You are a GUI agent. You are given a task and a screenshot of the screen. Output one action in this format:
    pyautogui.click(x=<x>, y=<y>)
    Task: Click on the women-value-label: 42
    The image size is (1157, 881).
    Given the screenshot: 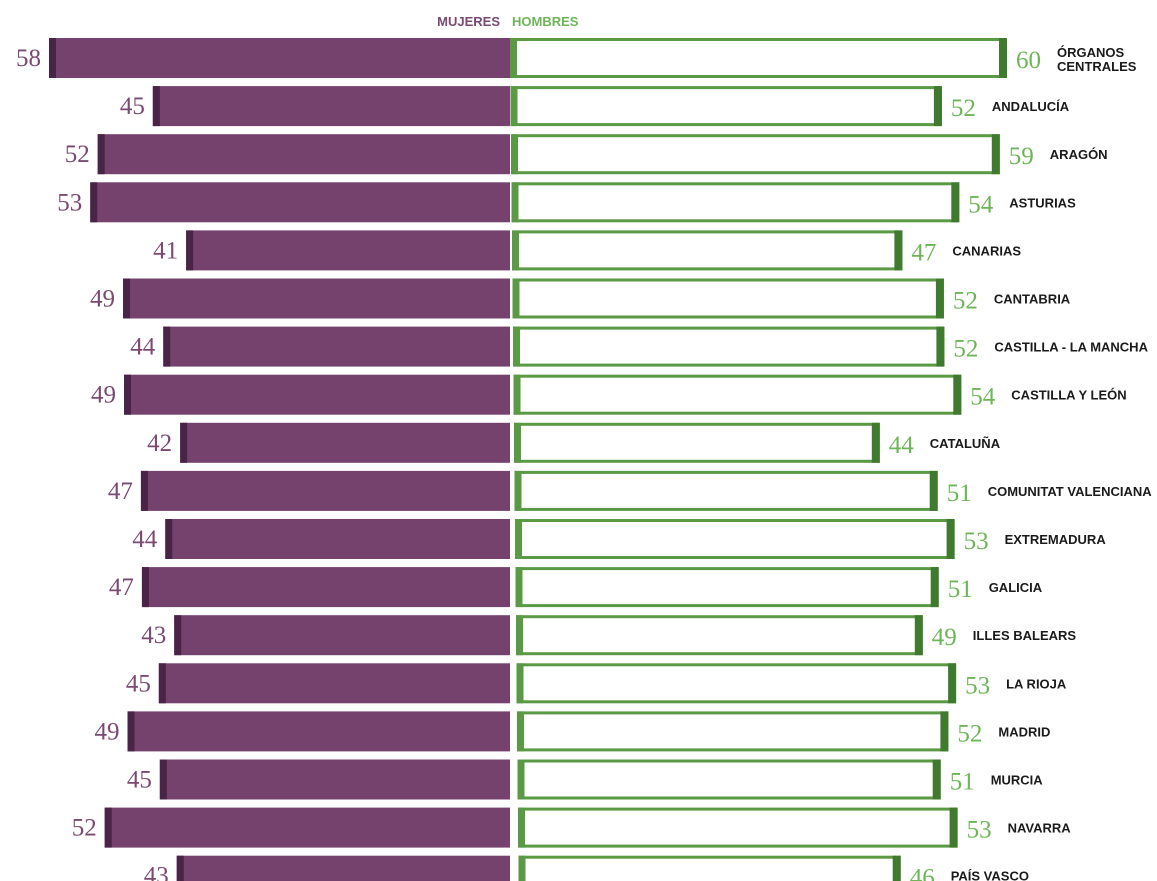 What is the action you would take?
    pyautogui.click(x=159, y=443)
    